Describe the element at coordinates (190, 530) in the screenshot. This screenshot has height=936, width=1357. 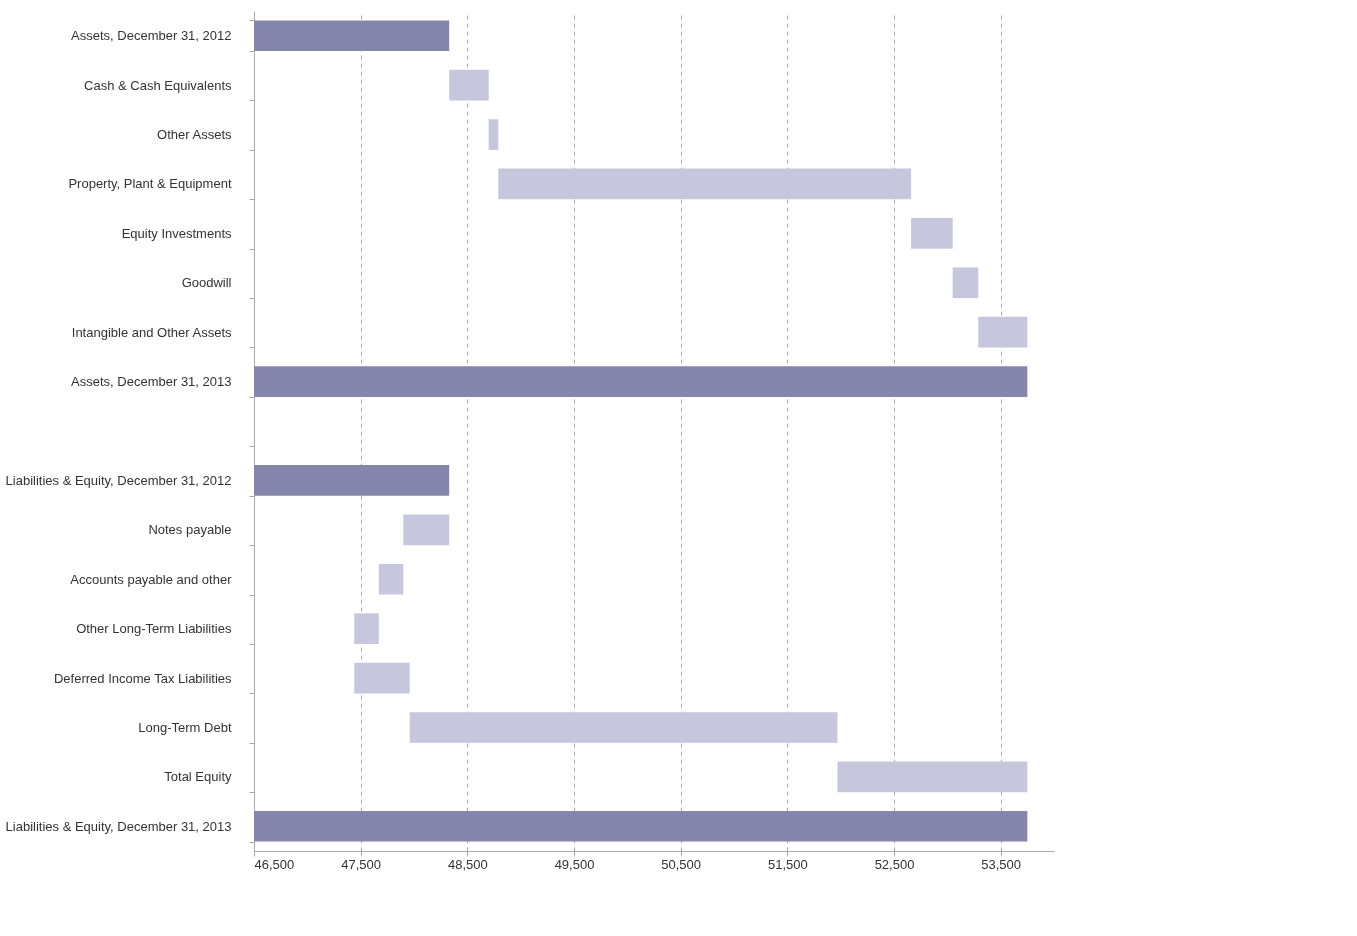
I see `y-tick-label: Notes payable` at that location.